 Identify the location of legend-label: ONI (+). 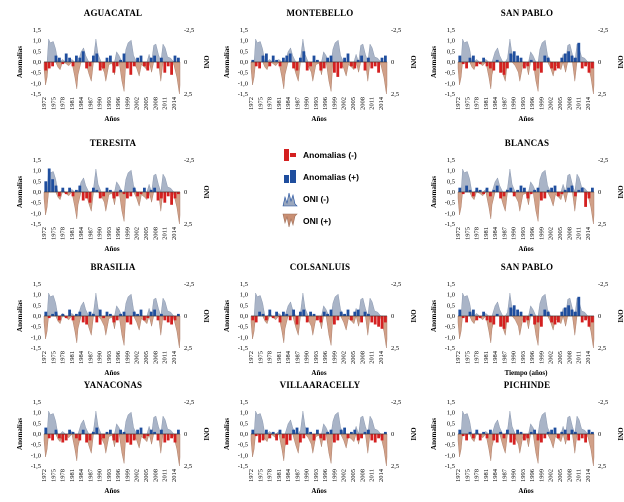
(317, 221).